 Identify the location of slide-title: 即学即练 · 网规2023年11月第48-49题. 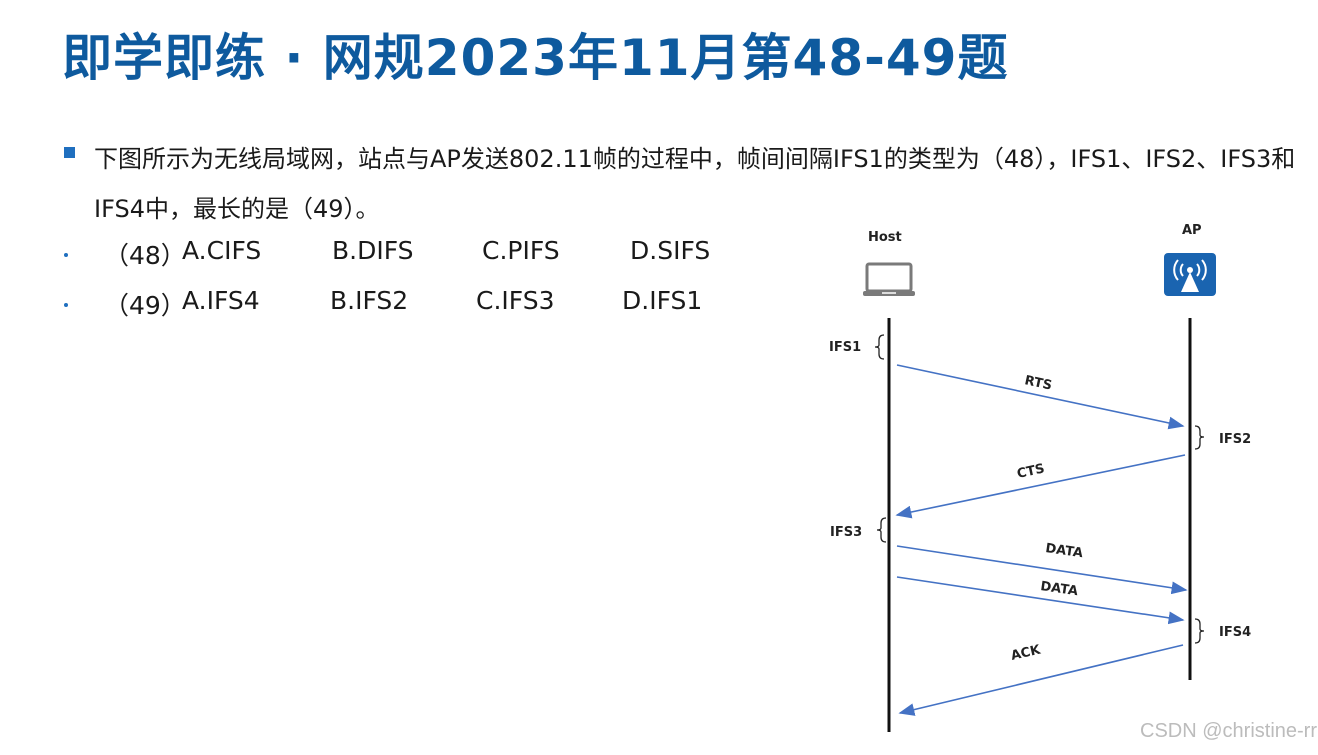
(535, 58).